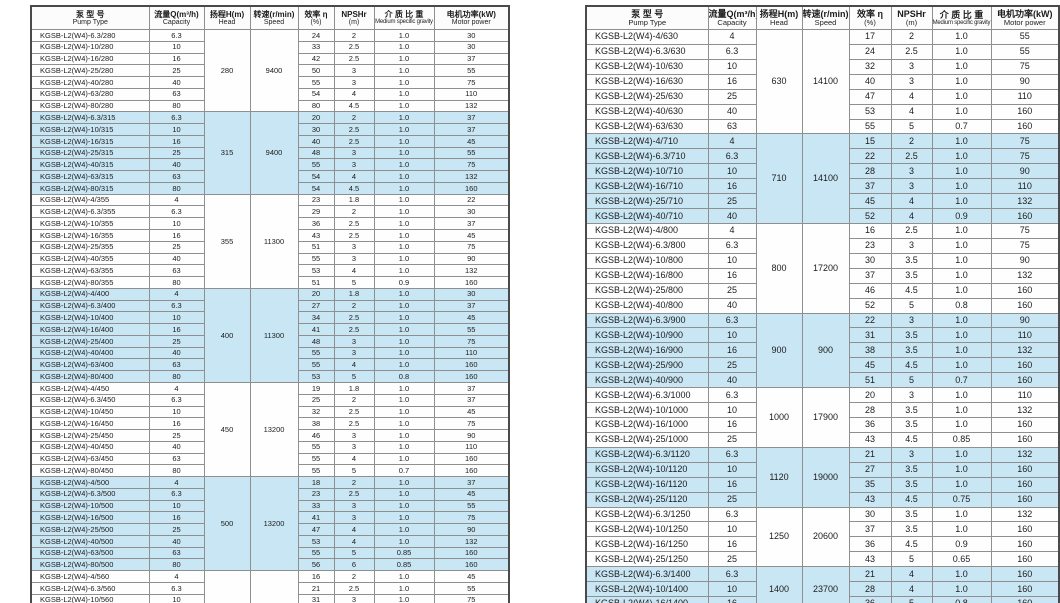  What do you see at coordinates (647, 171) in the screenshot?
I see `cell-model: KGSB-L2(W4)-10/710` at bounding box center [647, 171].